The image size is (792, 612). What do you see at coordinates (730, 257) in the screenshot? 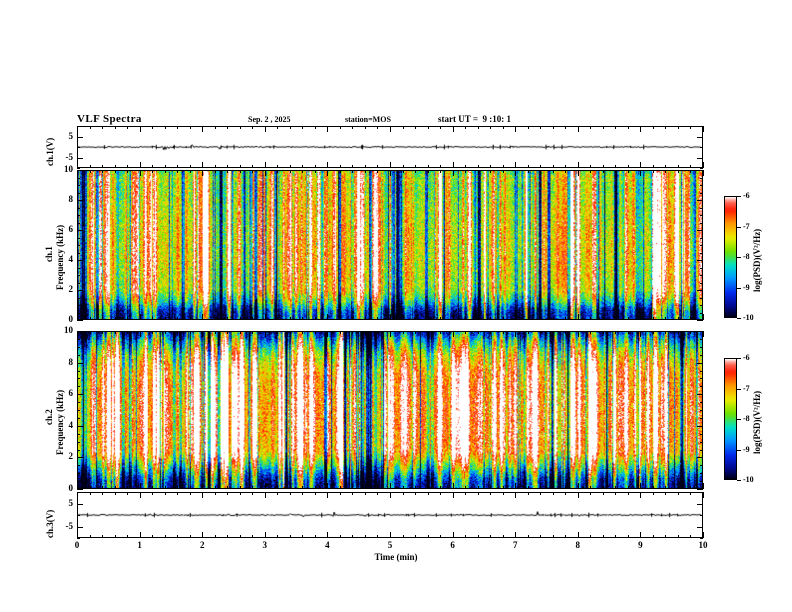
I see `ch1-colorbar` at bounding box center [730, 257].